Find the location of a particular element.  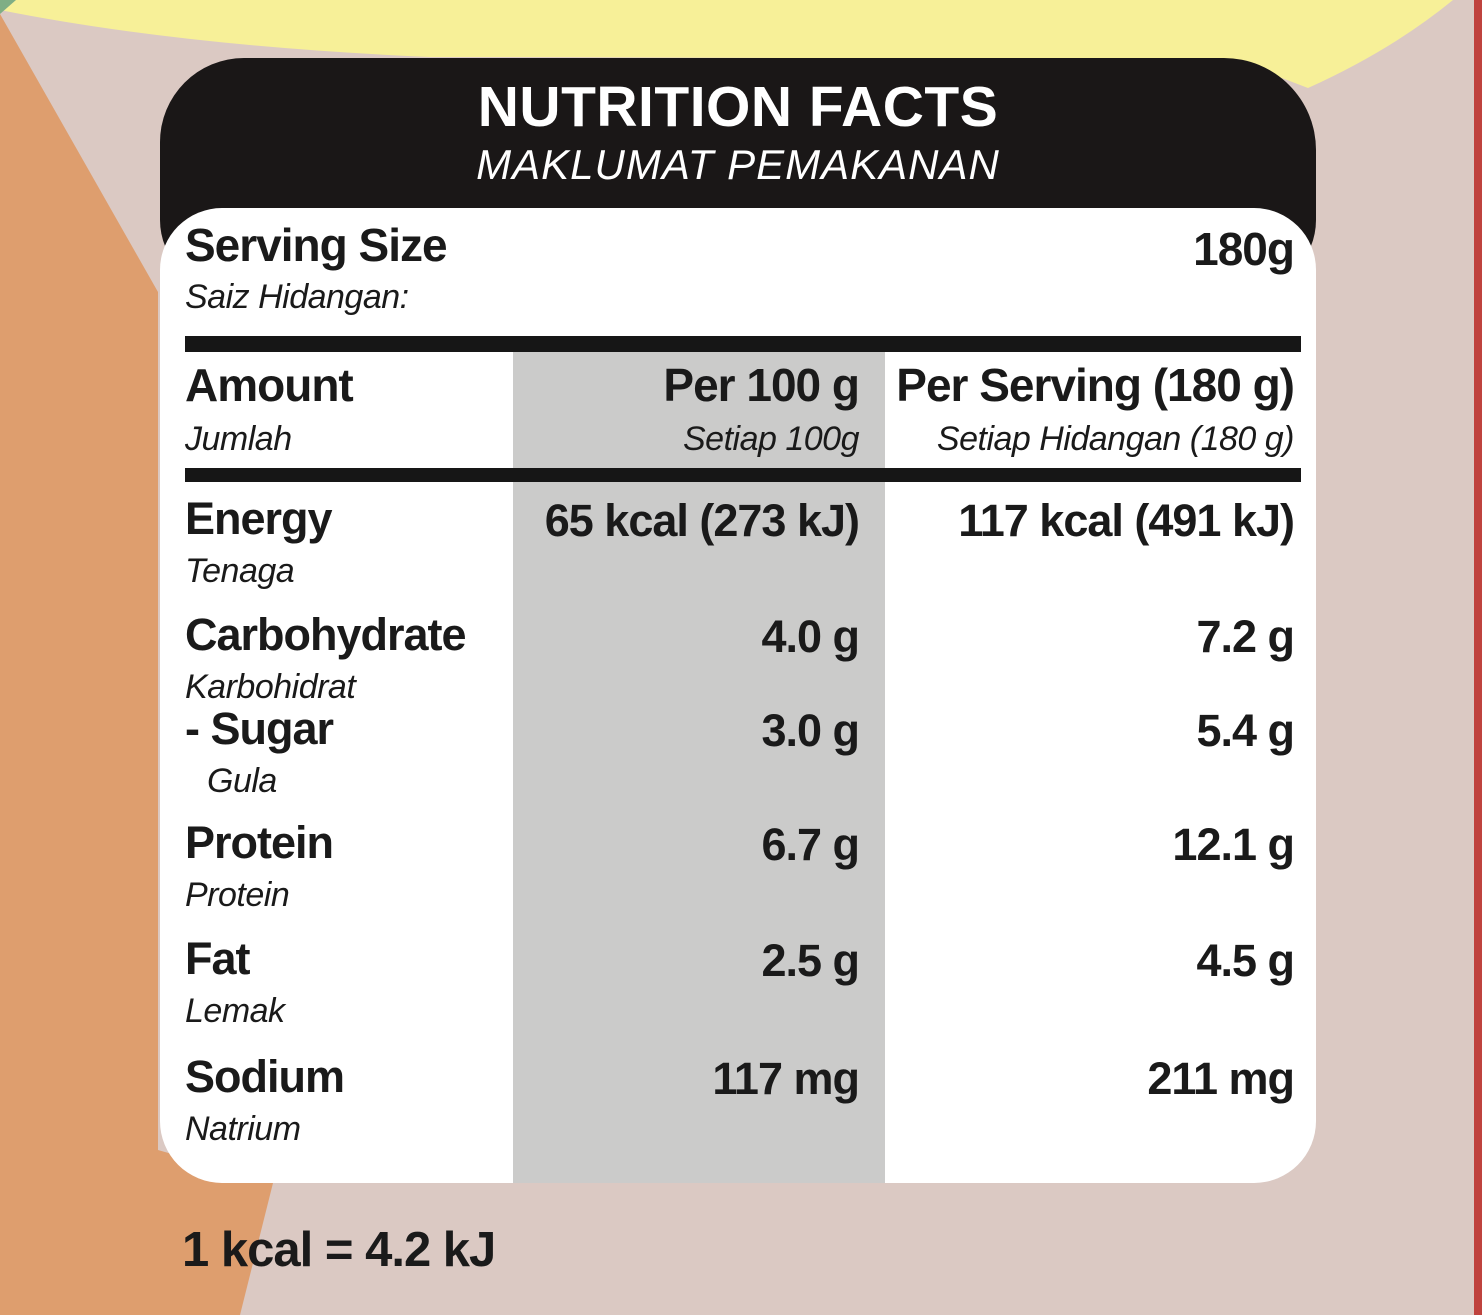

row-label: - Sugar Gula is located at coordinates (259, 751).